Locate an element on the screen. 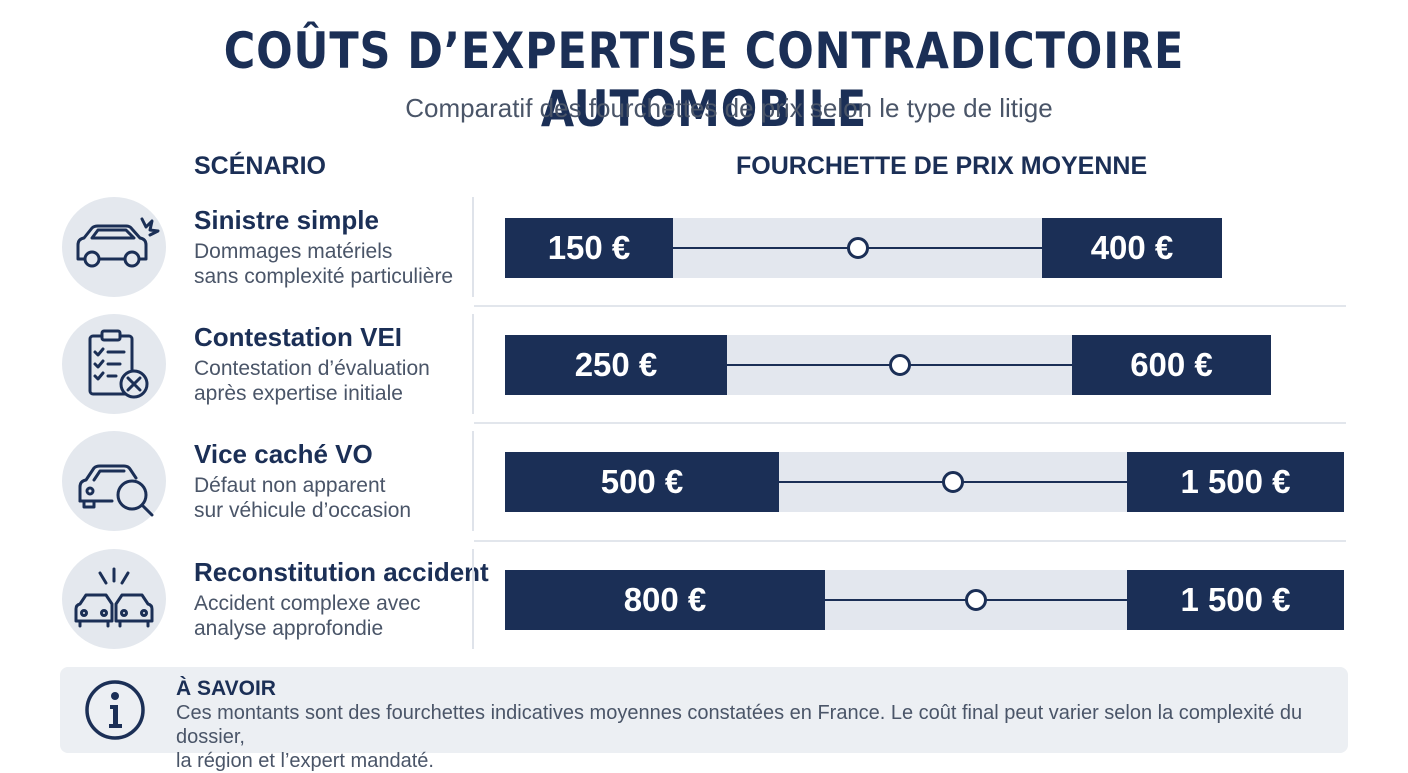  row-title: Contestation VEI is located at coordinates (298, 337).